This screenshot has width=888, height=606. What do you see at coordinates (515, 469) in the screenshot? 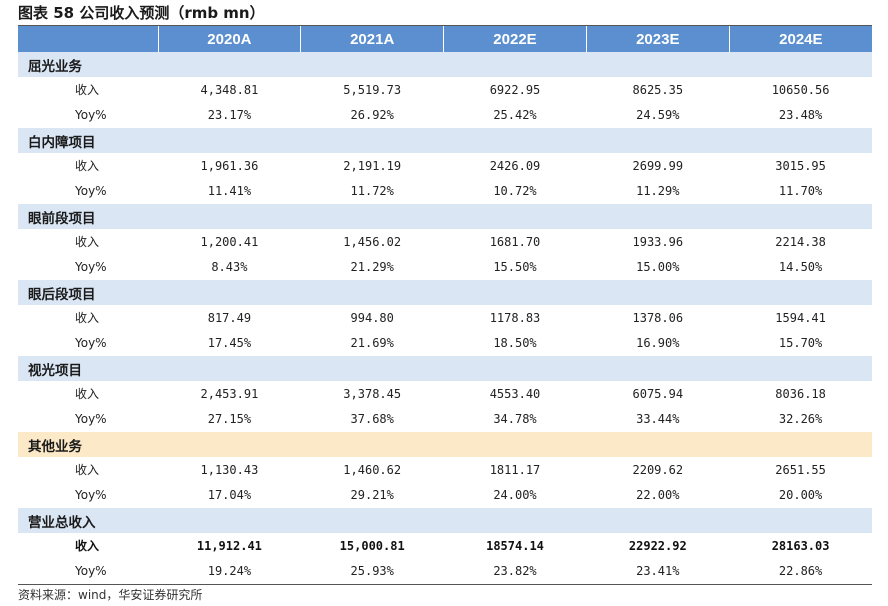
I see `value-cell: 1811.17` at bounding box center [515, 469].